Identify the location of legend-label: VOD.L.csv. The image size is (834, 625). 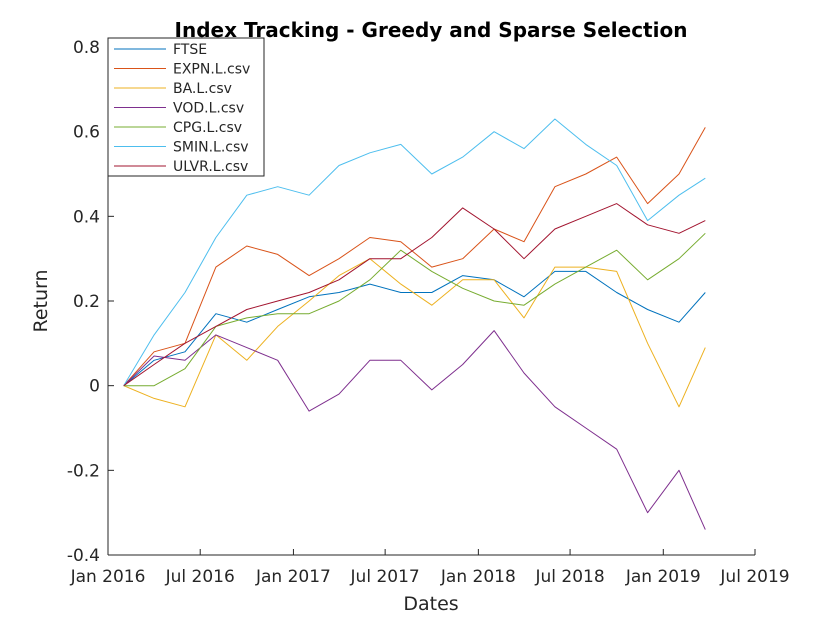
(208, 109).